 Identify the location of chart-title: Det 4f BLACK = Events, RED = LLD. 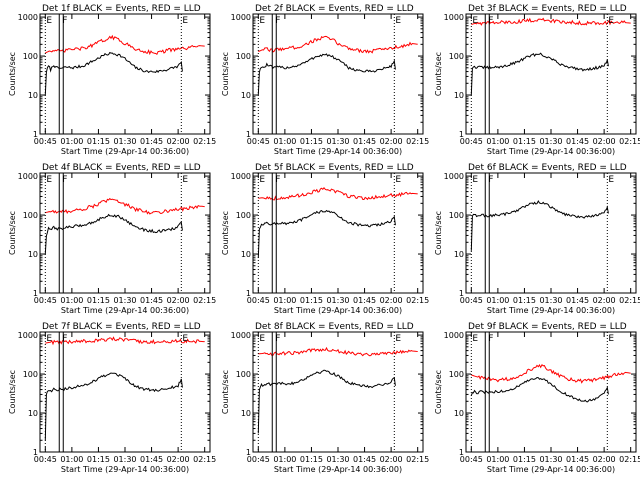
(121, 168).